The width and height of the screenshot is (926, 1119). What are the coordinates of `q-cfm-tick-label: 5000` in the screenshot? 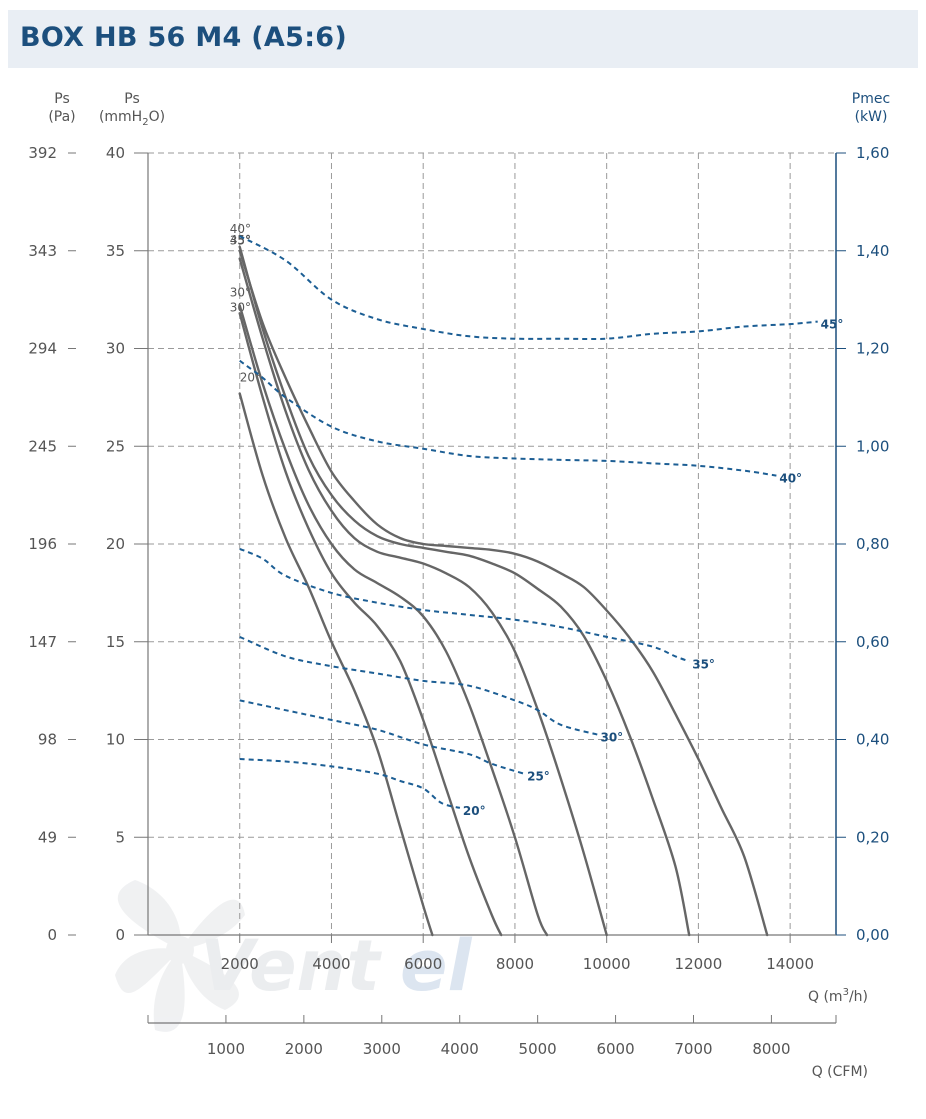 It's located at (538, 1049).